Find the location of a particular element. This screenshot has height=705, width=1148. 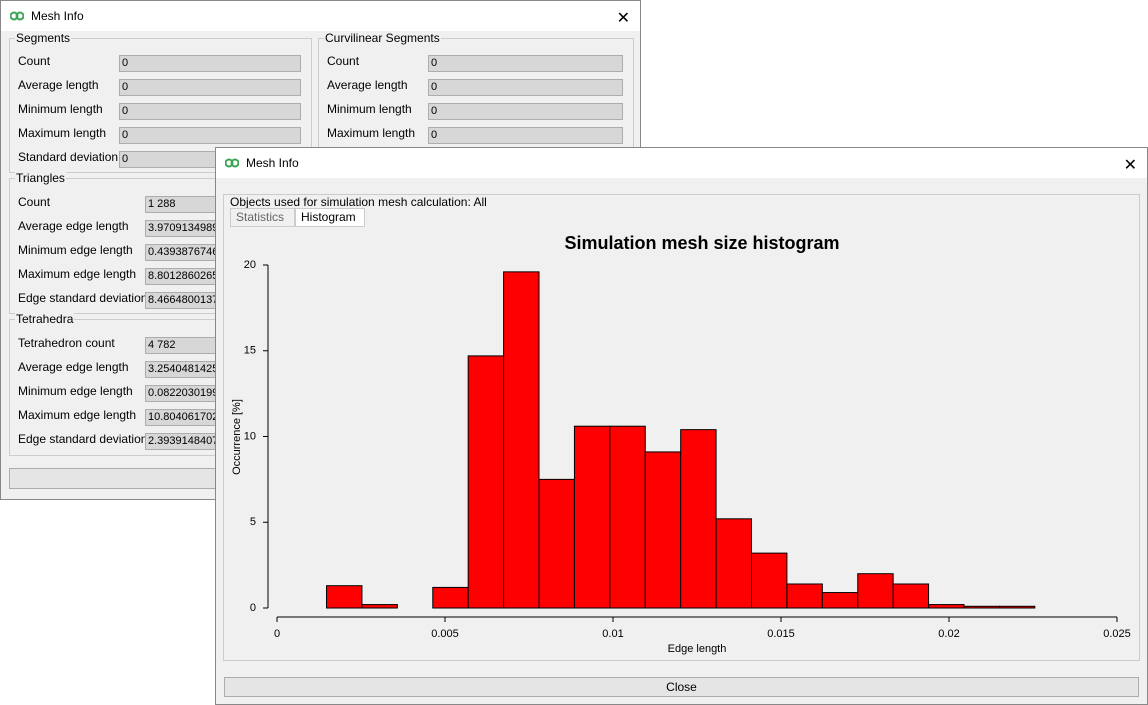

y-tick-label: 0 is located at coordinates (253, 608).